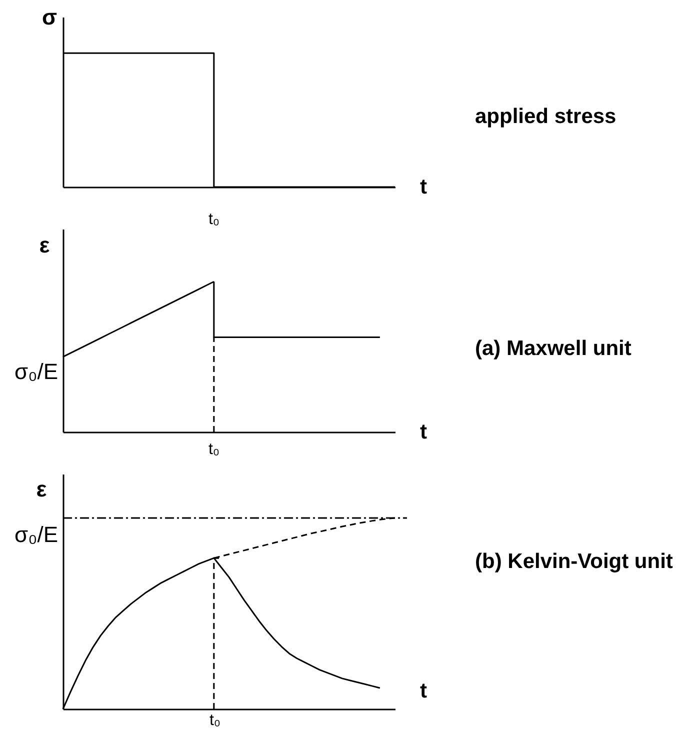 The image size is (681, 731). Describe the element at coordinates (574, 561) in the screenshot. I see `text: (b) Kelvin-Voigt unit` at that location.